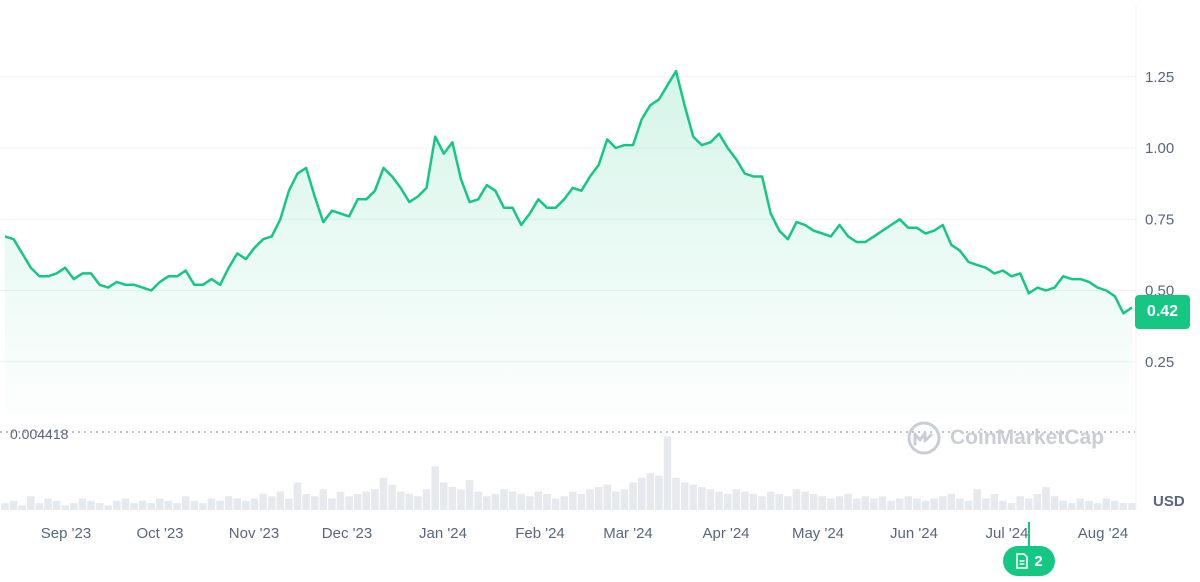 This screenshot has width=1200, height=582. I want to click on y-tick-label: 1.00, so click(1159, 148).